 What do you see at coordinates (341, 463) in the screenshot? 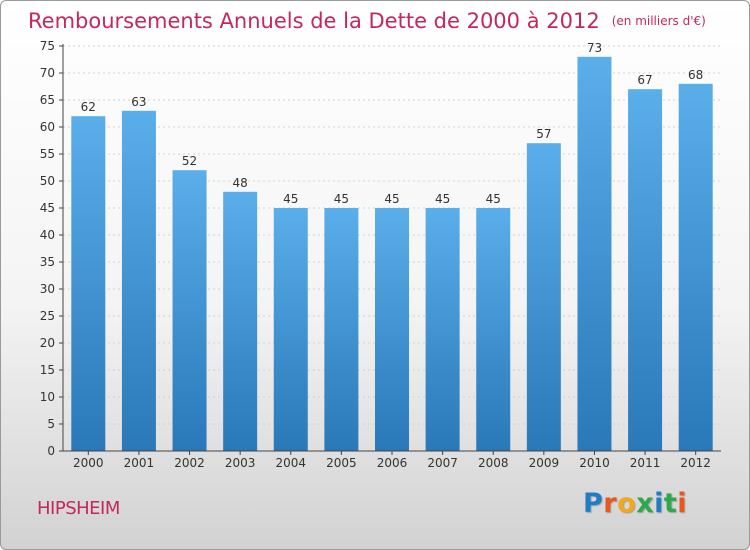
I see `x-tick-label: 2005` at bounding box center [341, 463].